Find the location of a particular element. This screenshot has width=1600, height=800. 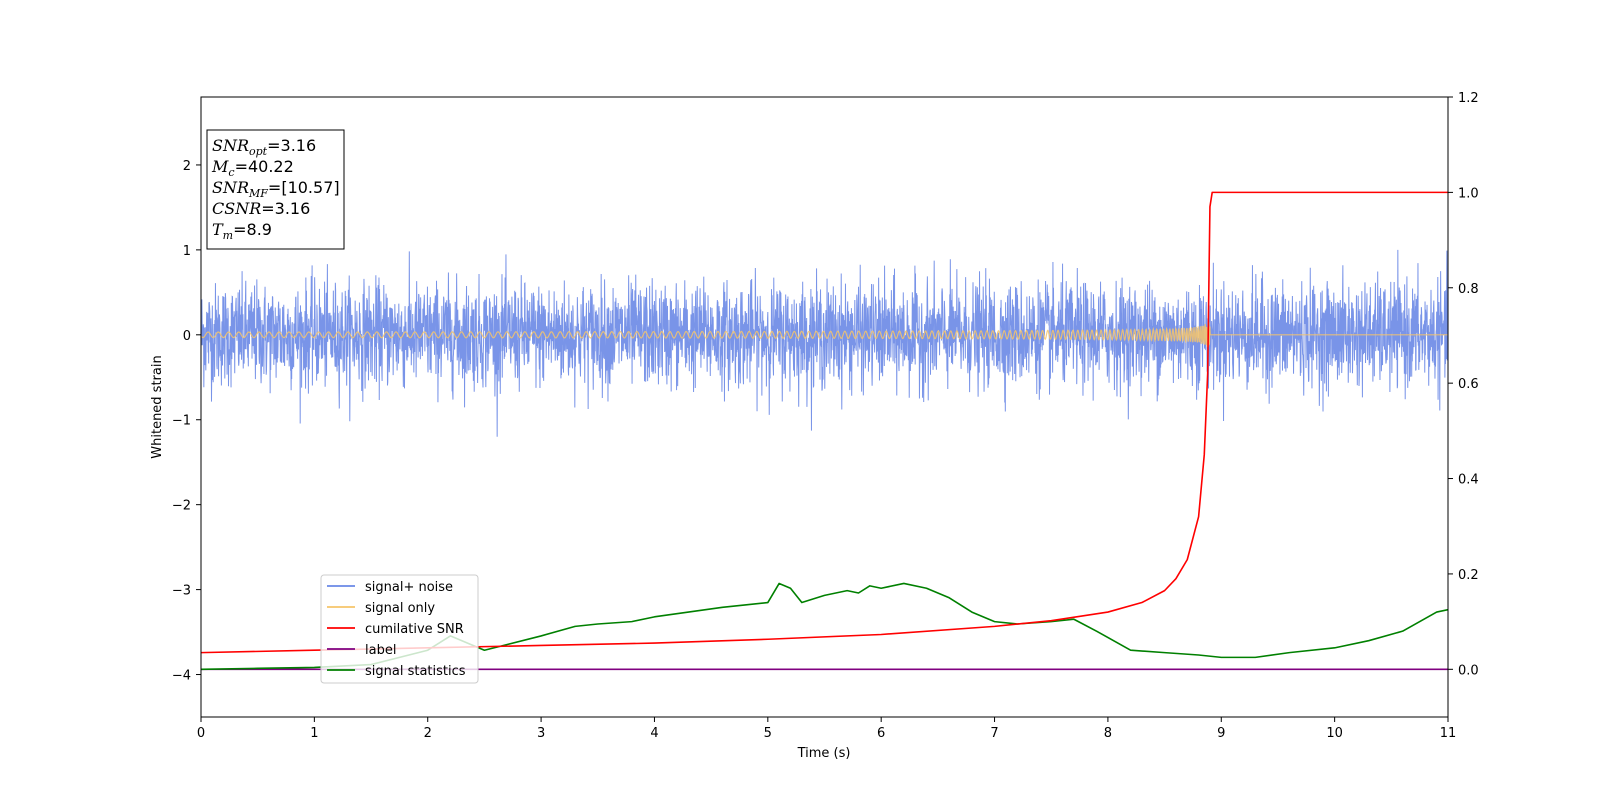

y-left-tick-label: −3 is located at coordinates (181, 591).